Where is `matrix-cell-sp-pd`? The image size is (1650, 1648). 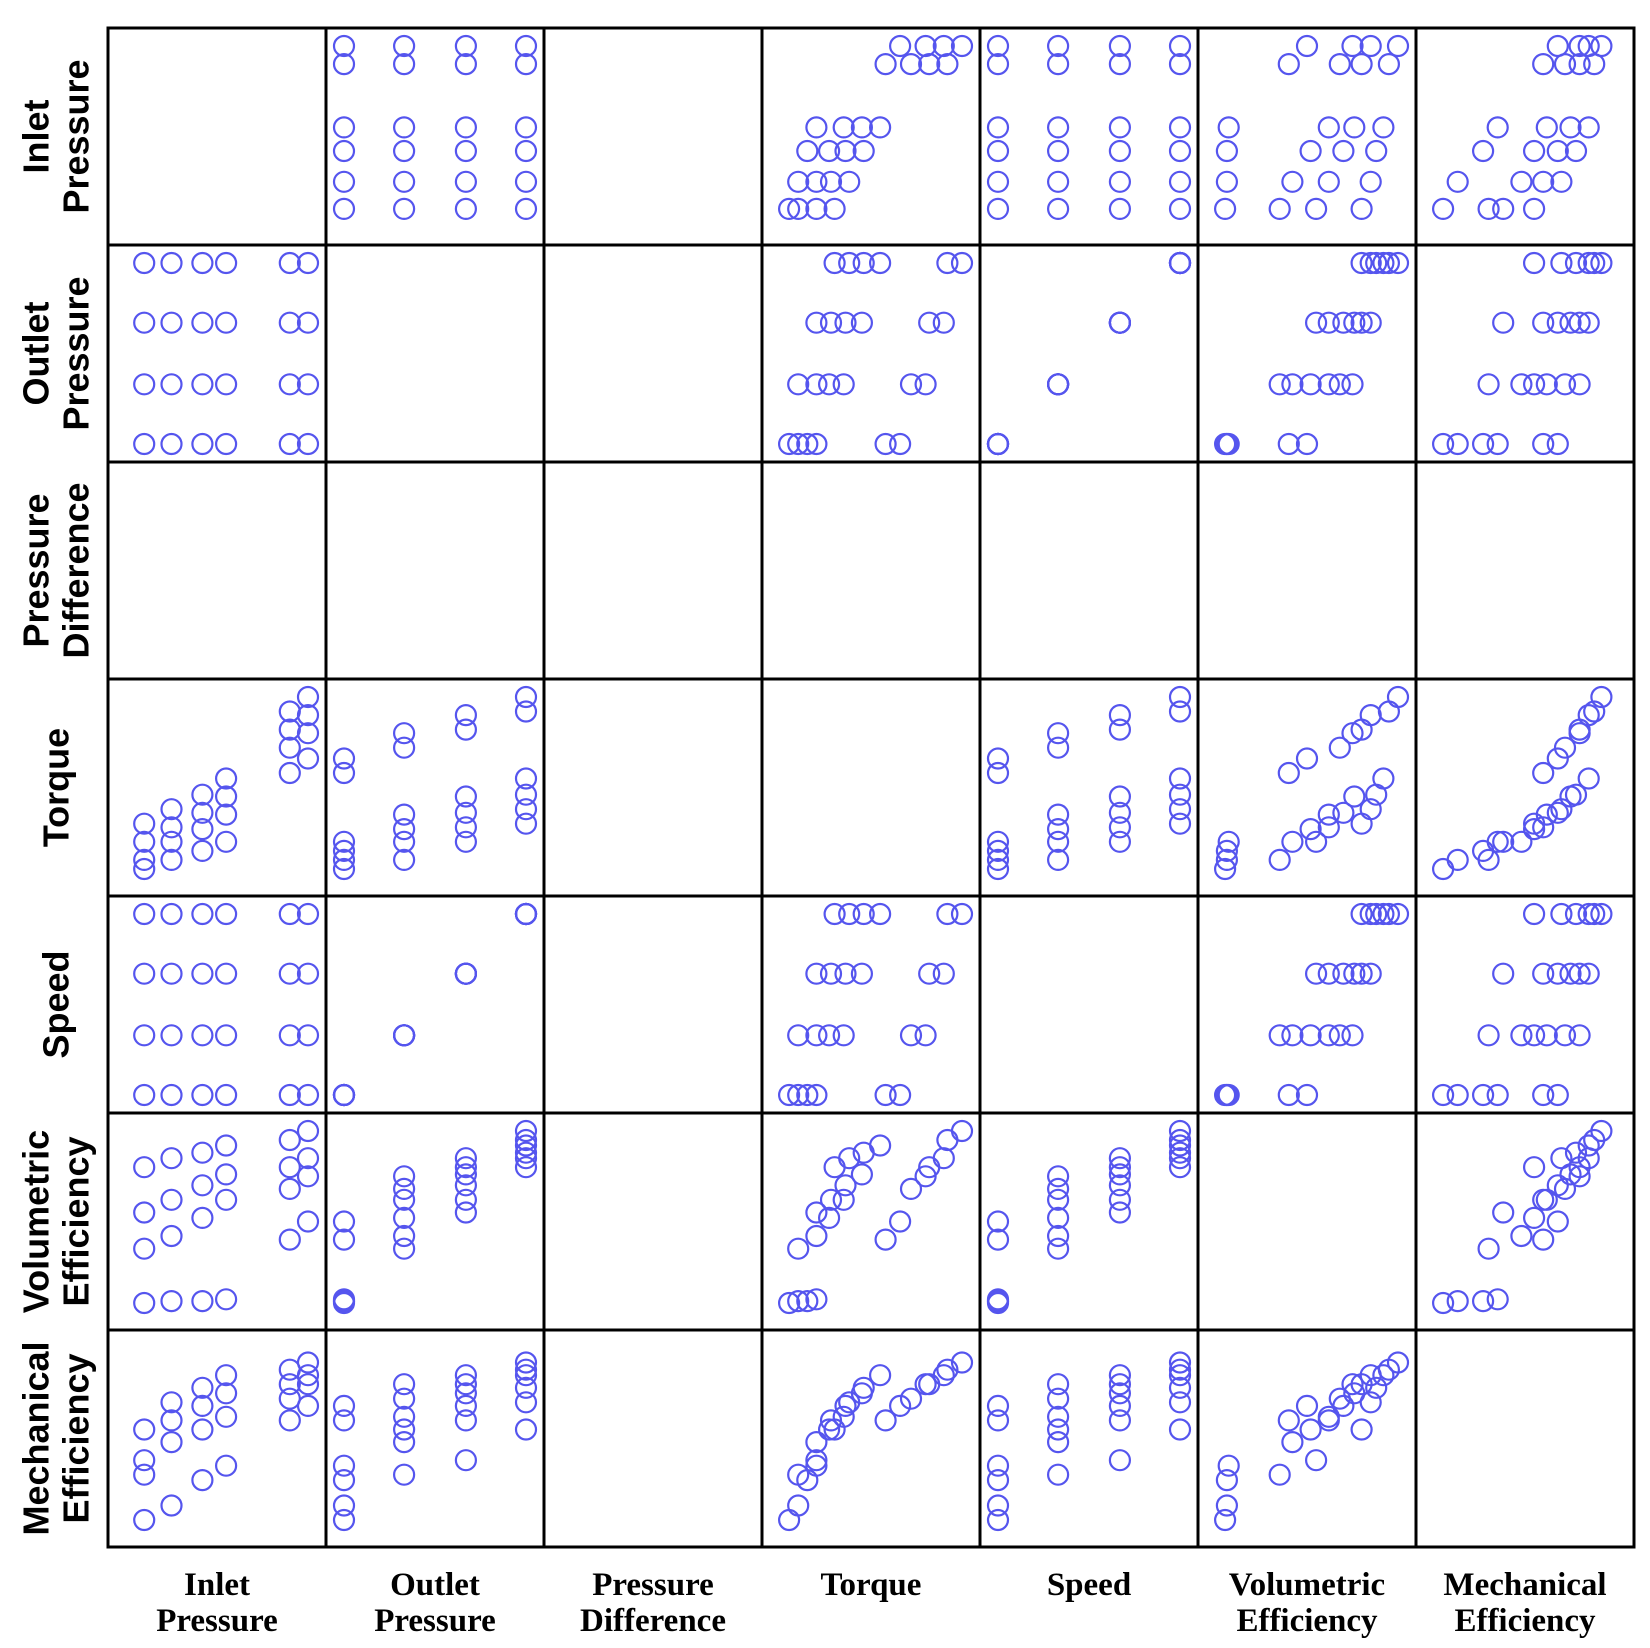 matrix-cell-sp-pd is located at coordinates (653, 1004).